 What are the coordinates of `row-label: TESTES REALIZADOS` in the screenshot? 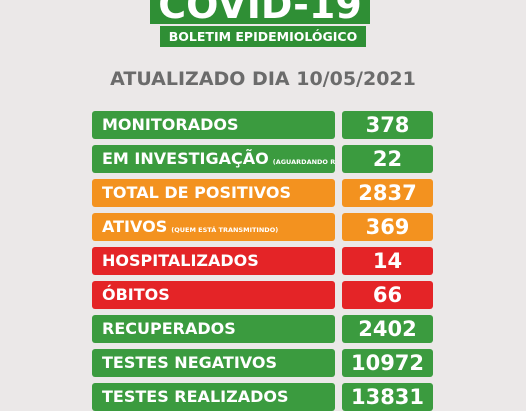 It's located at (195, 396).